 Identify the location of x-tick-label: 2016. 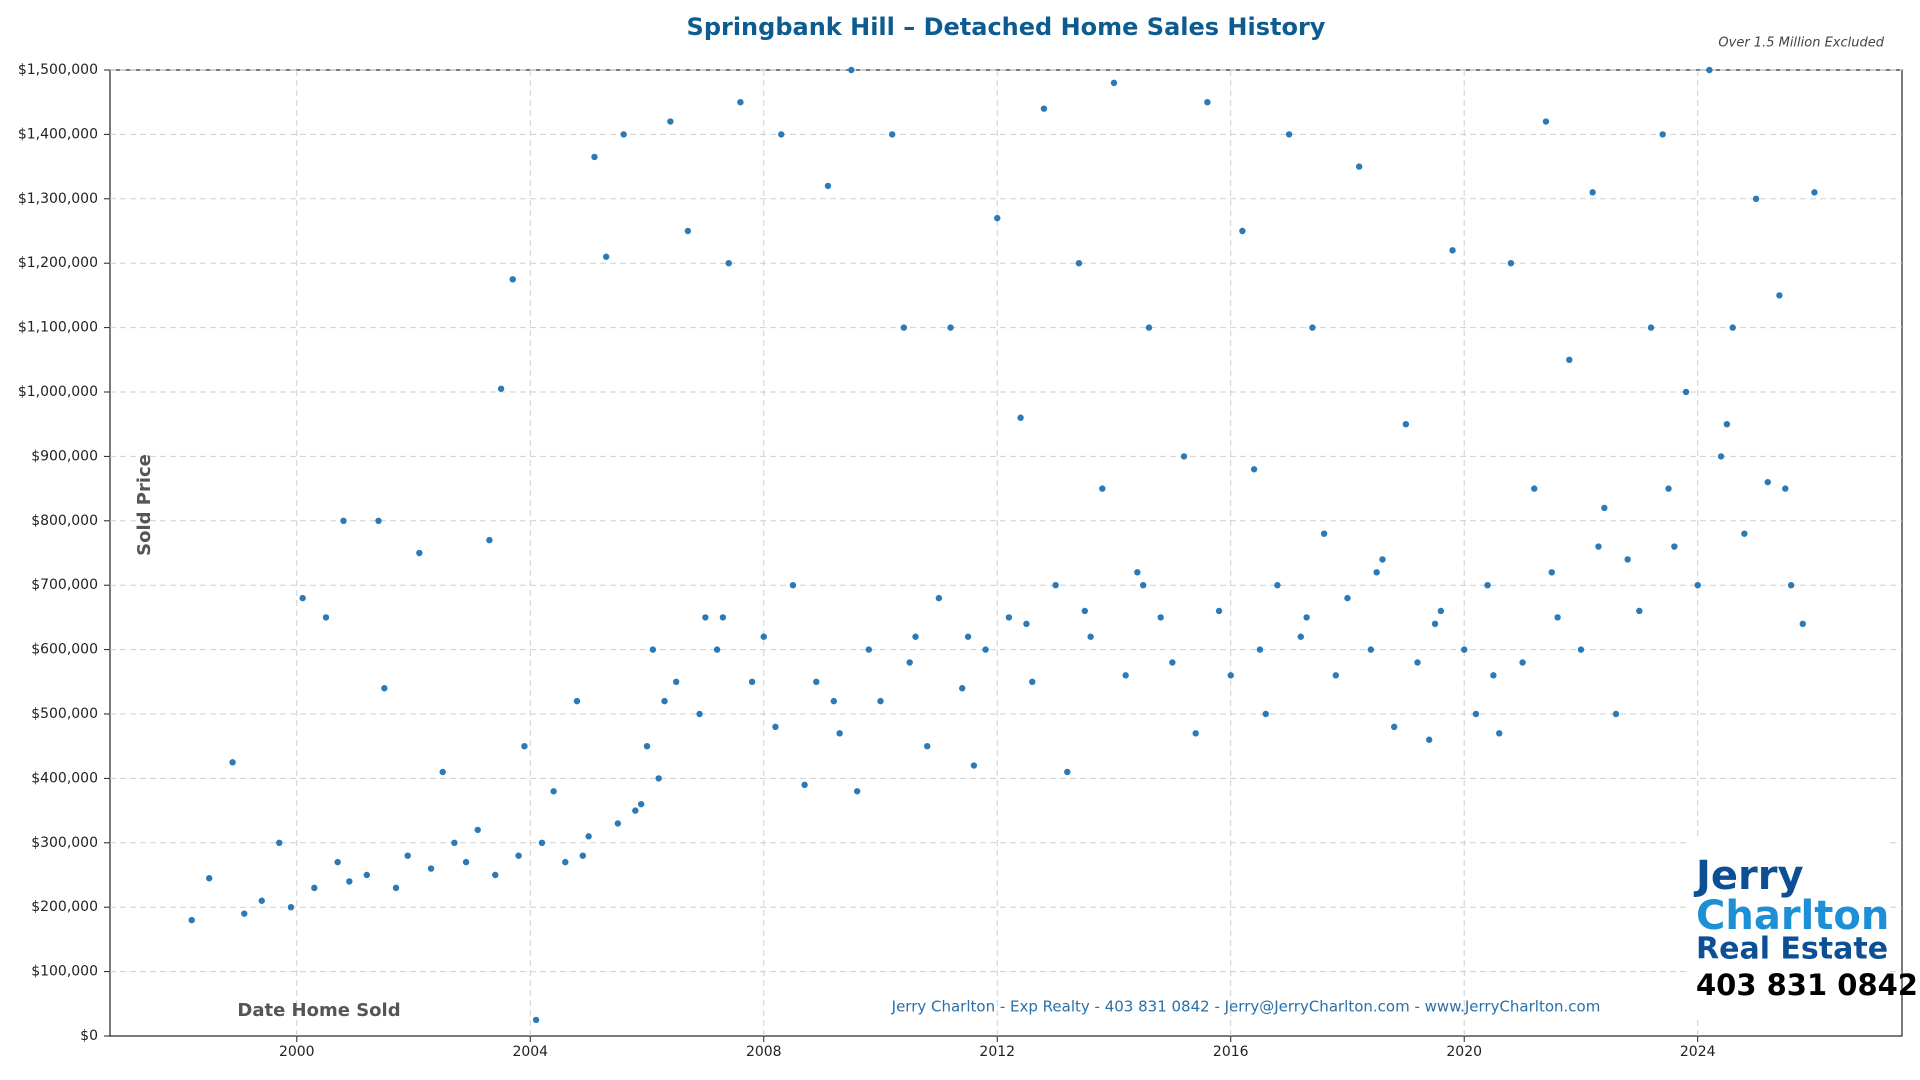
(1231, 1052).